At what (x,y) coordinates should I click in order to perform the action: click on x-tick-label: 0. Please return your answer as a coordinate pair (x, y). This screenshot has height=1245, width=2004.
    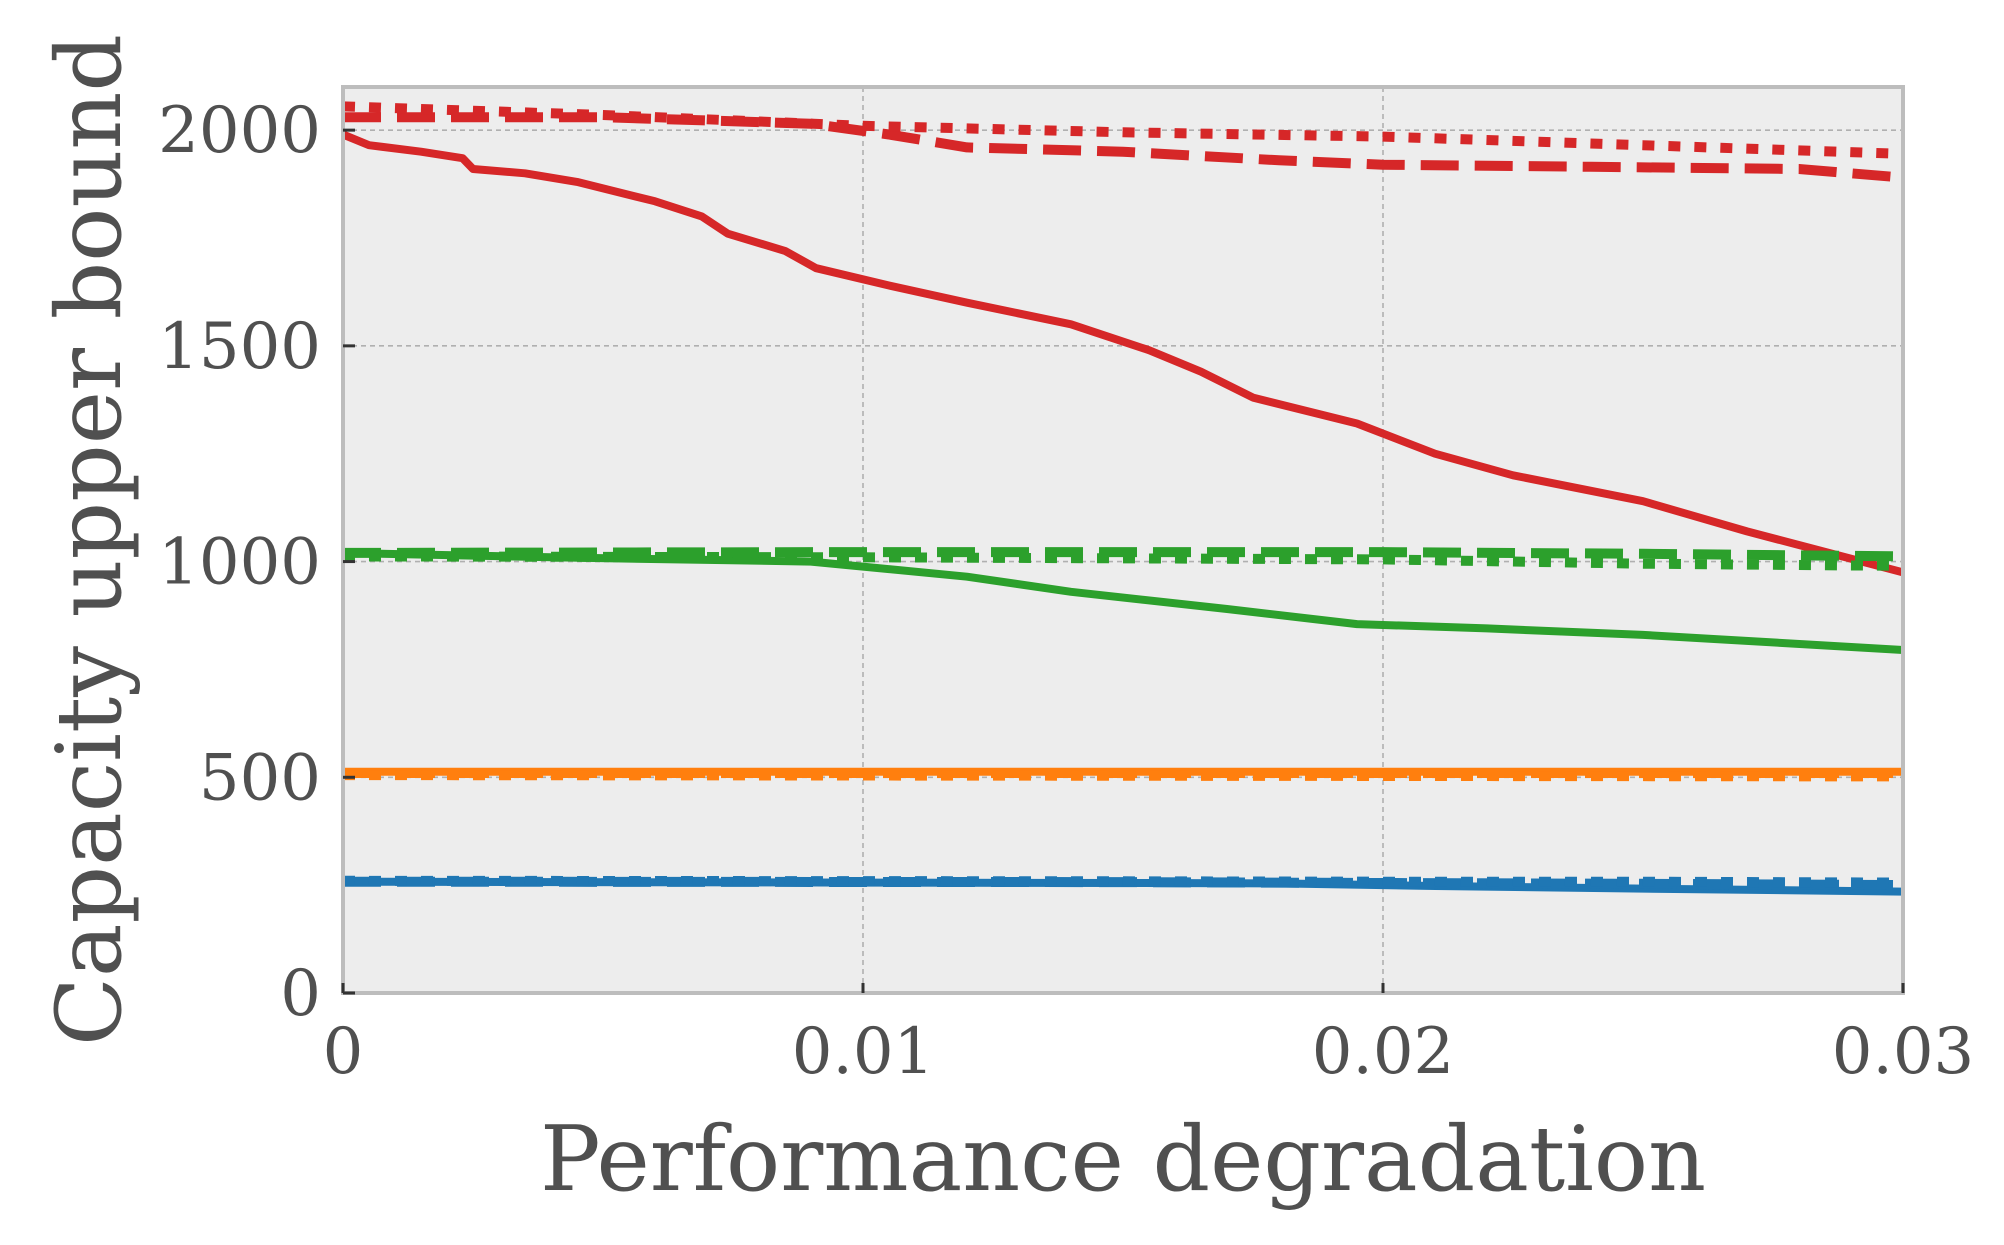
    Looking at the image, I should click on (343, 1052).